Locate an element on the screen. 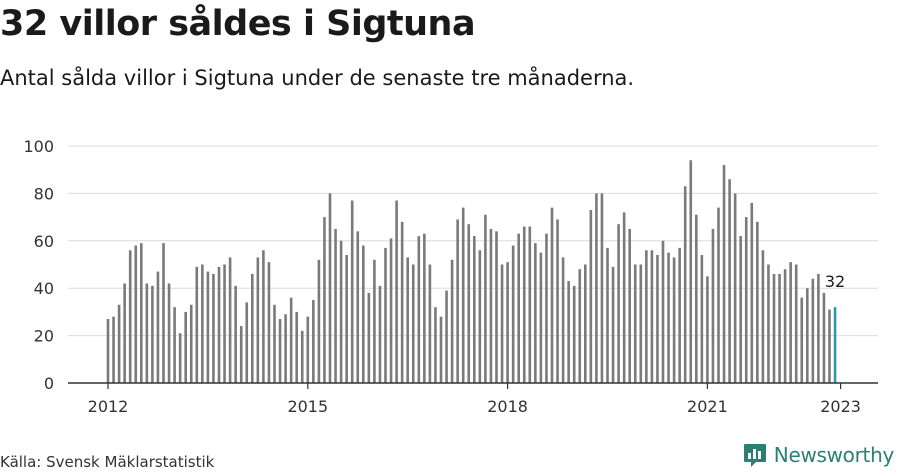 This screenshot has height=474, width=900. brand-name: Newsworthy is located at coordinates (834, 455).